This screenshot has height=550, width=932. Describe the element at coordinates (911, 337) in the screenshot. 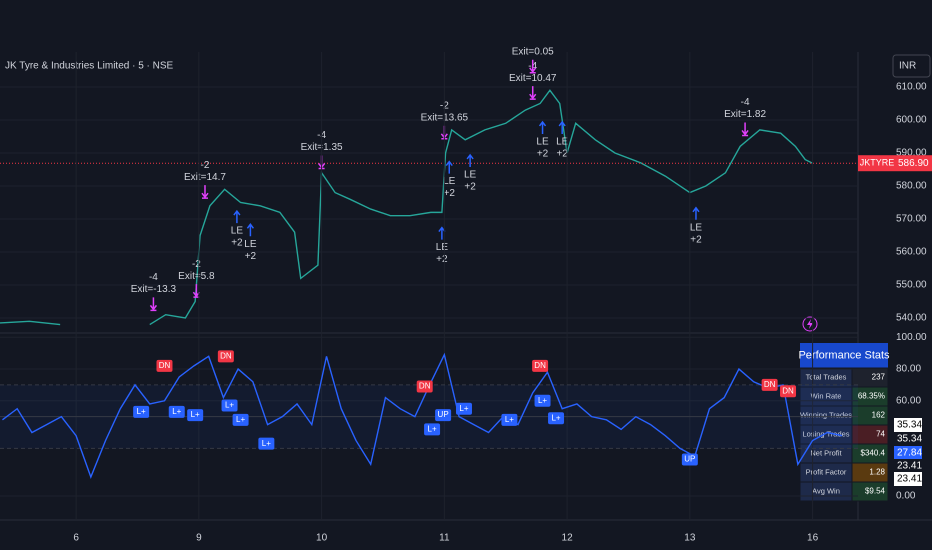

I see `y-tick-label: 100.00` at that location.